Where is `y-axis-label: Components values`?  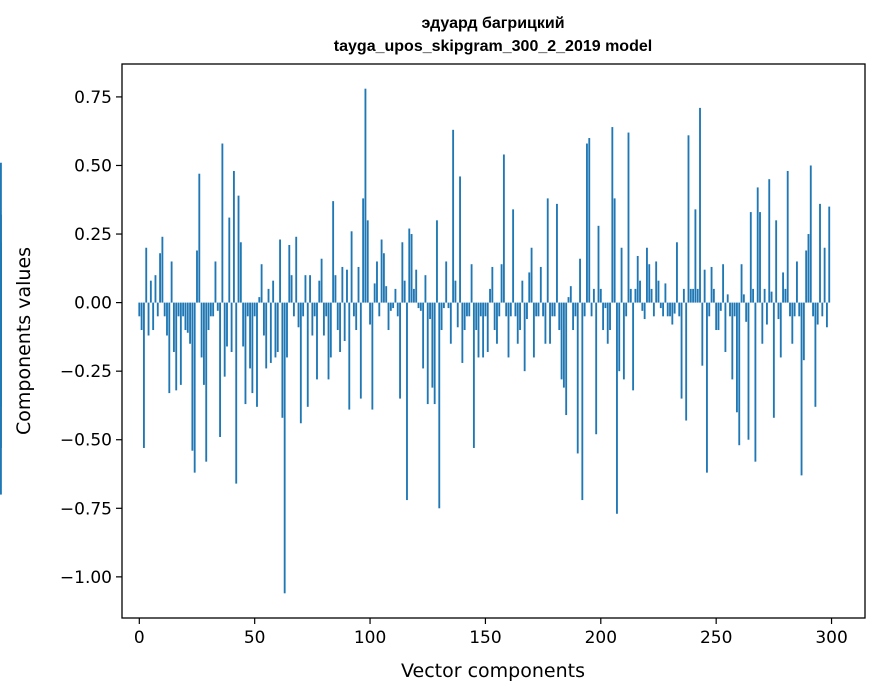
y-axis-label: Components values is located at coordinates (24, 341).